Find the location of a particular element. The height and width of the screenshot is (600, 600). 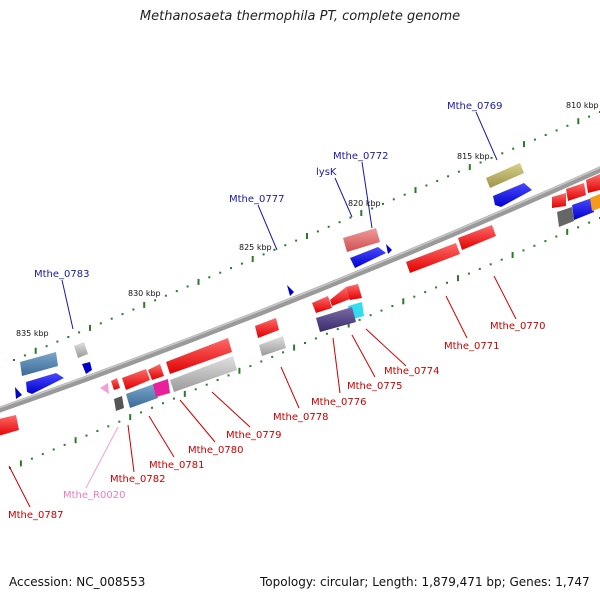

gene-0782-c is located at coordinates (119, 403).